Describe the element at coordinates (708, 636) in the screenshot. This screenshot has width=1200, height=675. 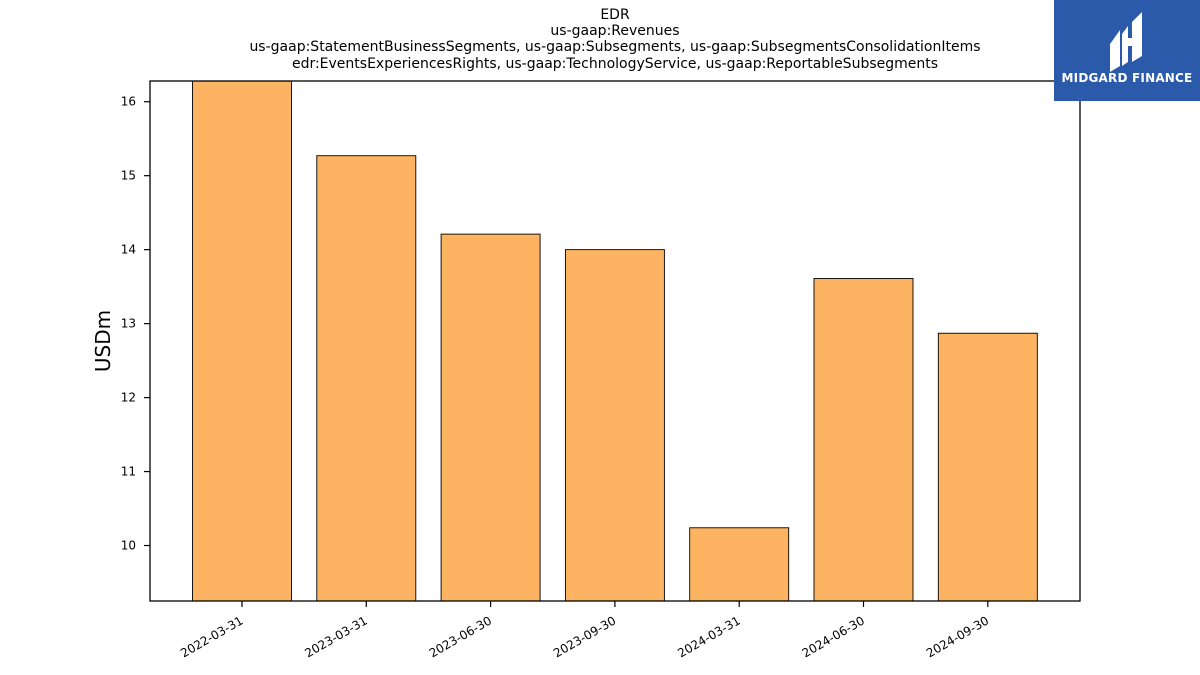
I see `x-tick-label: 2024-03-31` at that location.